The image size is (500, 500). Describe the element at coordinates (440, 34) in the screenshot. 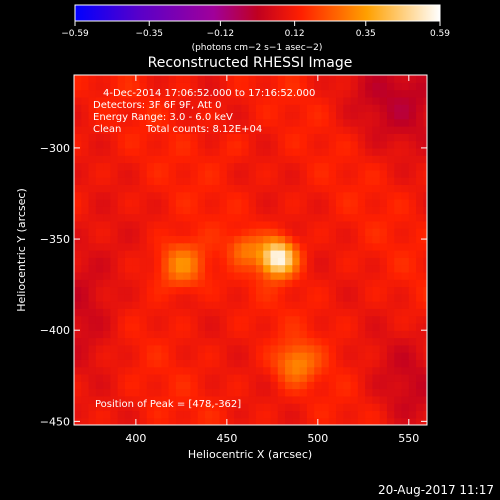

I see `colorbar-tick-label: 0.59` at that location.